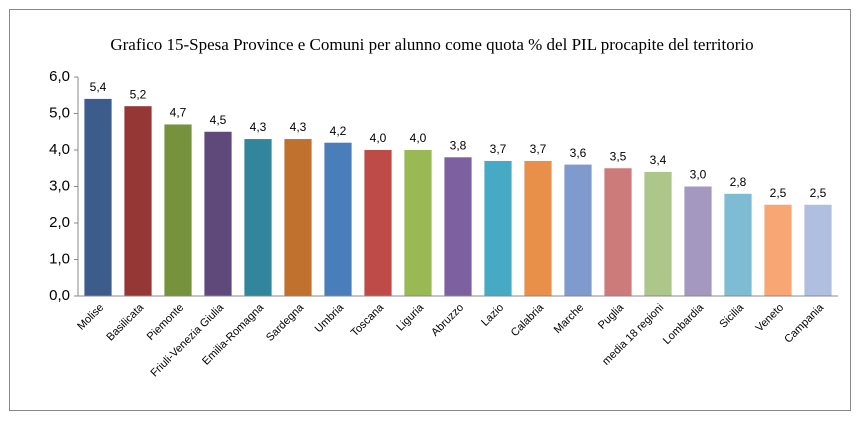 The height and width of the screenshot is (421, 861). I want to click on y-tick-label: 4,0, so click(59, 149).